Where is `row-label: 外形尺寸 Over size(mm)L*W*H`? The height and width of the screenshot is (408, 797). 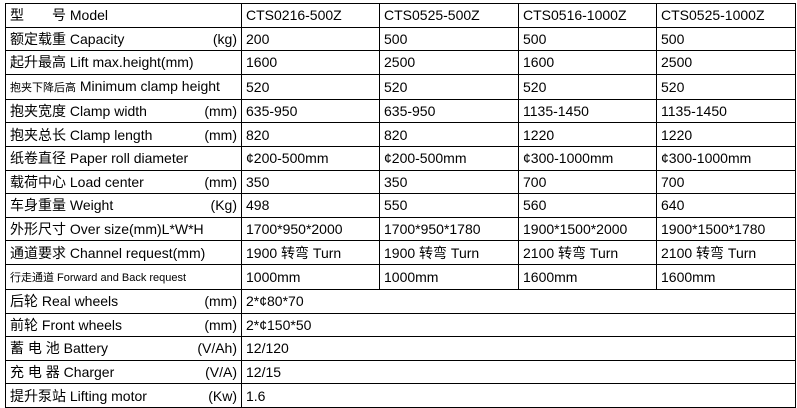
row-label: 外形尺寸 Over size(mm)L*W*H is located at coordinates (123, 229).